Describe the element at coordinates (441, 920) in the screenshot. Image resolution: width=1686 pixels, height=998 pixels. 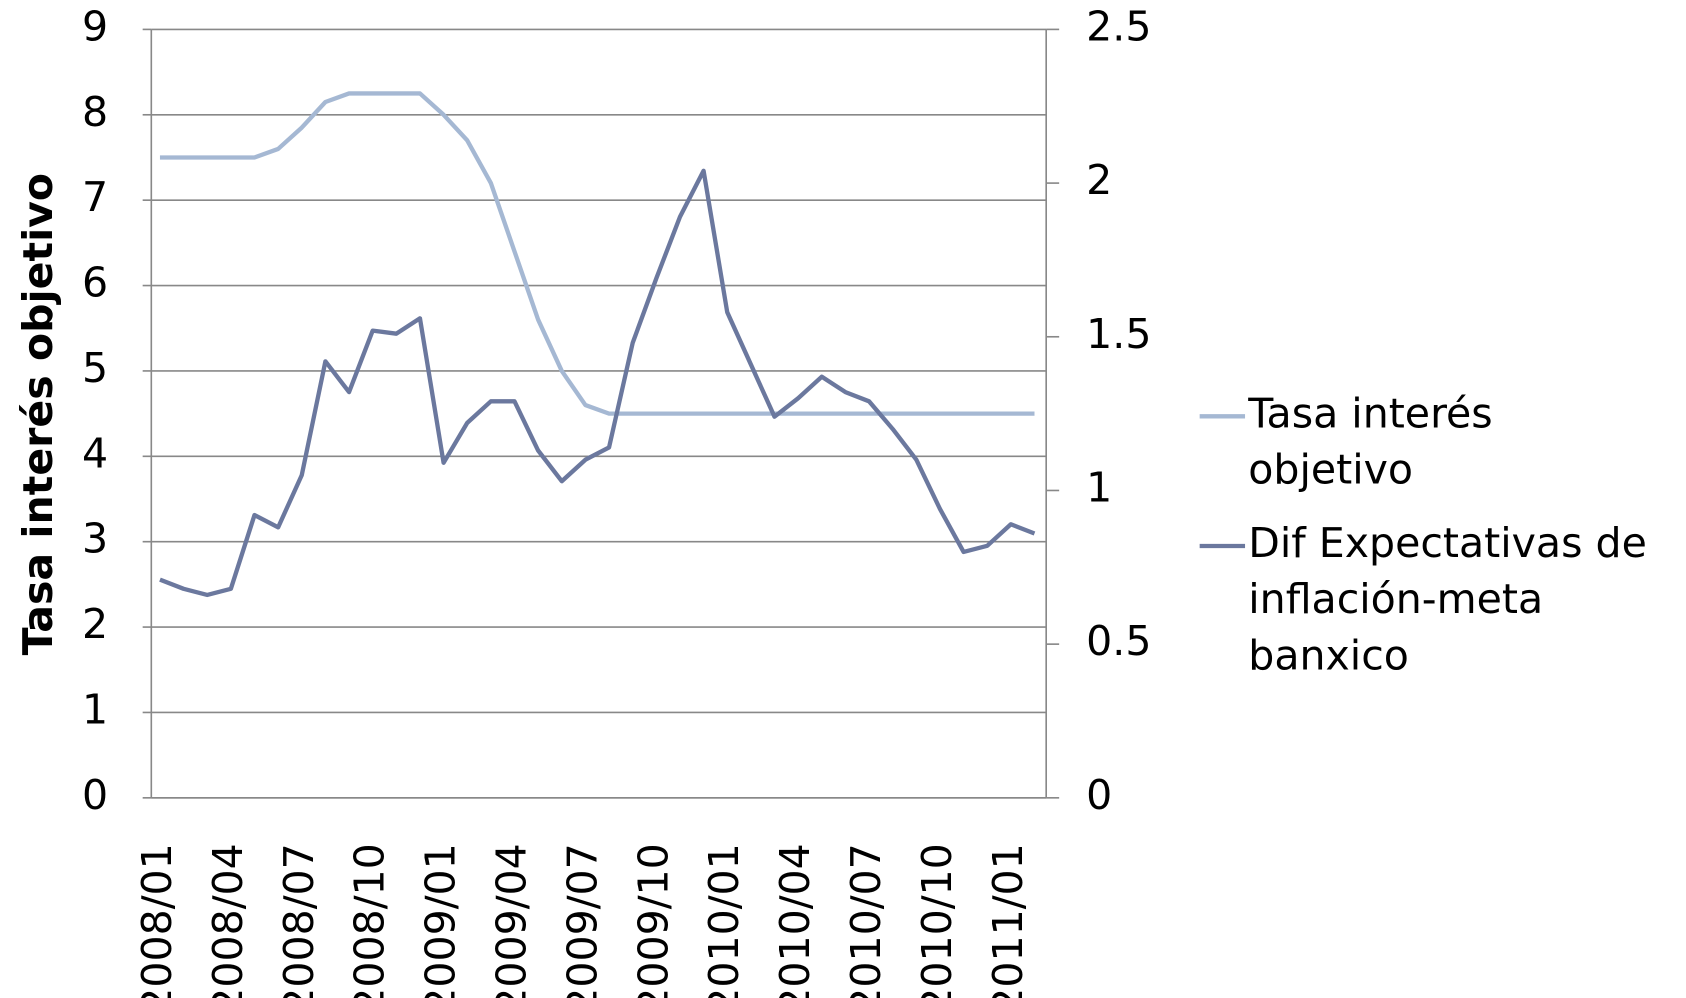
I see `x-tick-label: 2009/01` at that location.